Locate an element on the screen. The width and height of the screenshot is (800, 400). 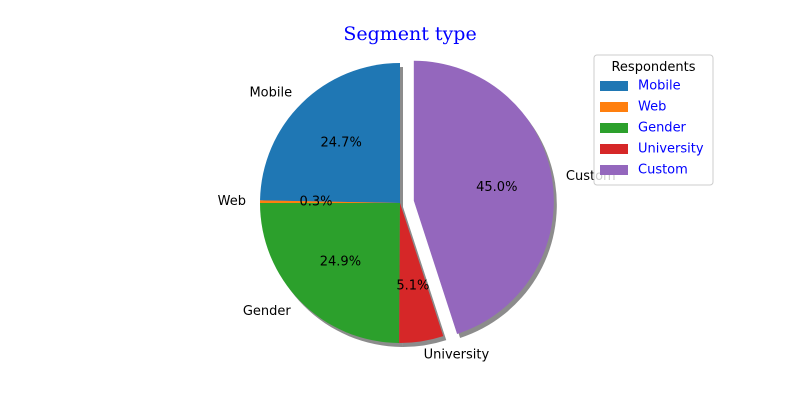
legend-swatch-mobile is located at coordinates (614, 86).